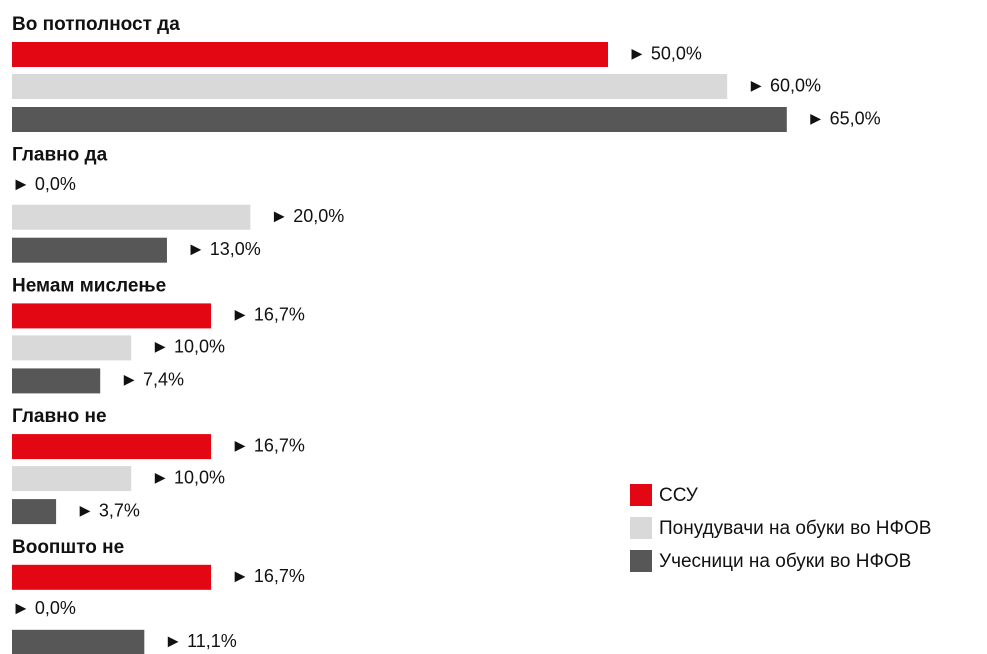  I want to click on value-label: ► 50,0%, so click(665, 53).